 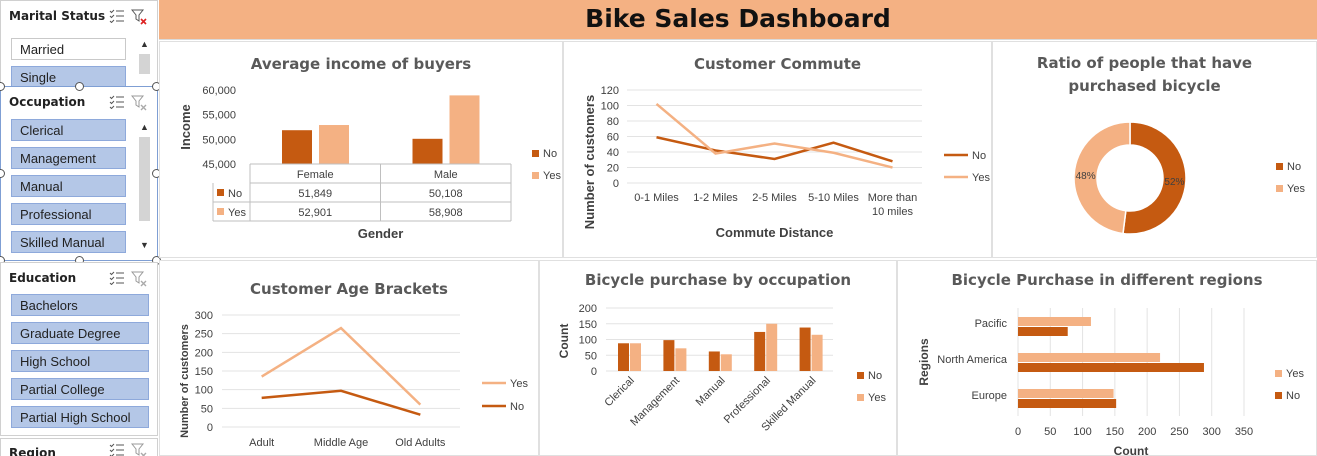 What do you see at coordinates (68, 49) in the screenshot?
I see `slicer-item-married: Married` at bounding box center [68, 49].